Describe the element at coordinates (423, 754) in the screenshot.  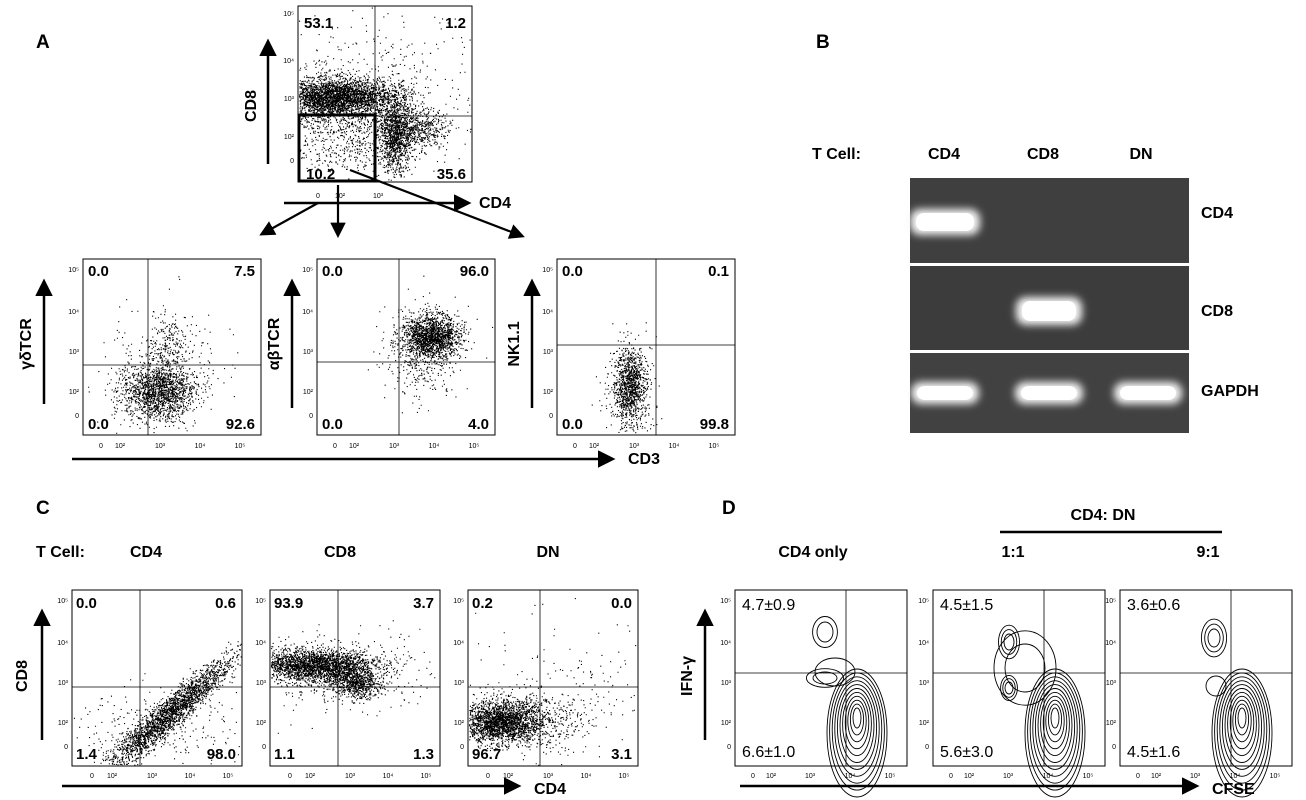
I see `quadrant-value-lr: 1.3` at that location.